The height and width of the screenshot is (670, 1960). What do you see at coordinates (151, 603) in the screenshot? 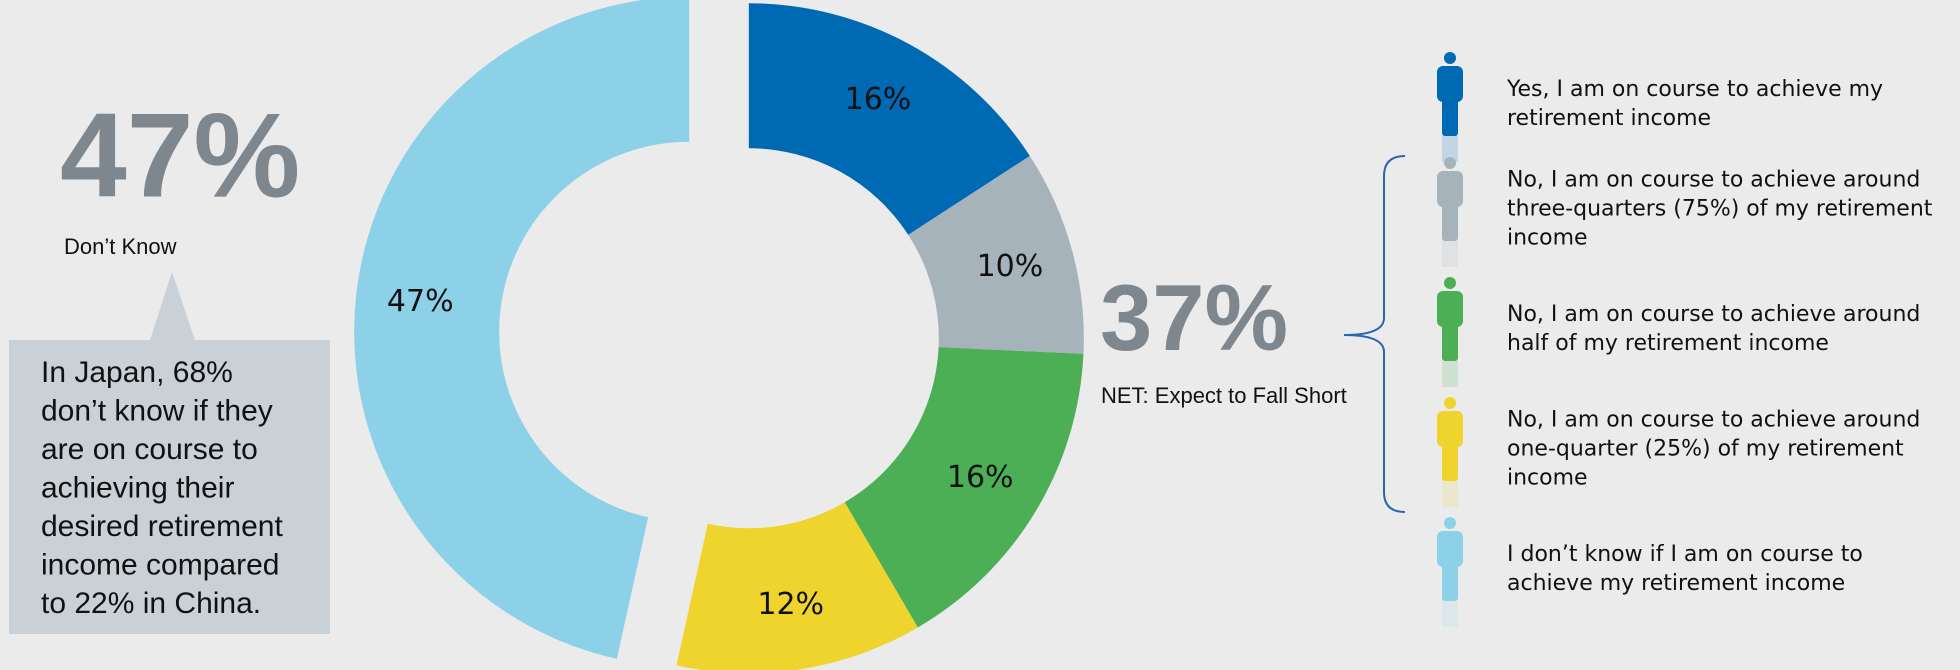
I see `note-line: to 22% in China.` at bounding box center [151, 603].